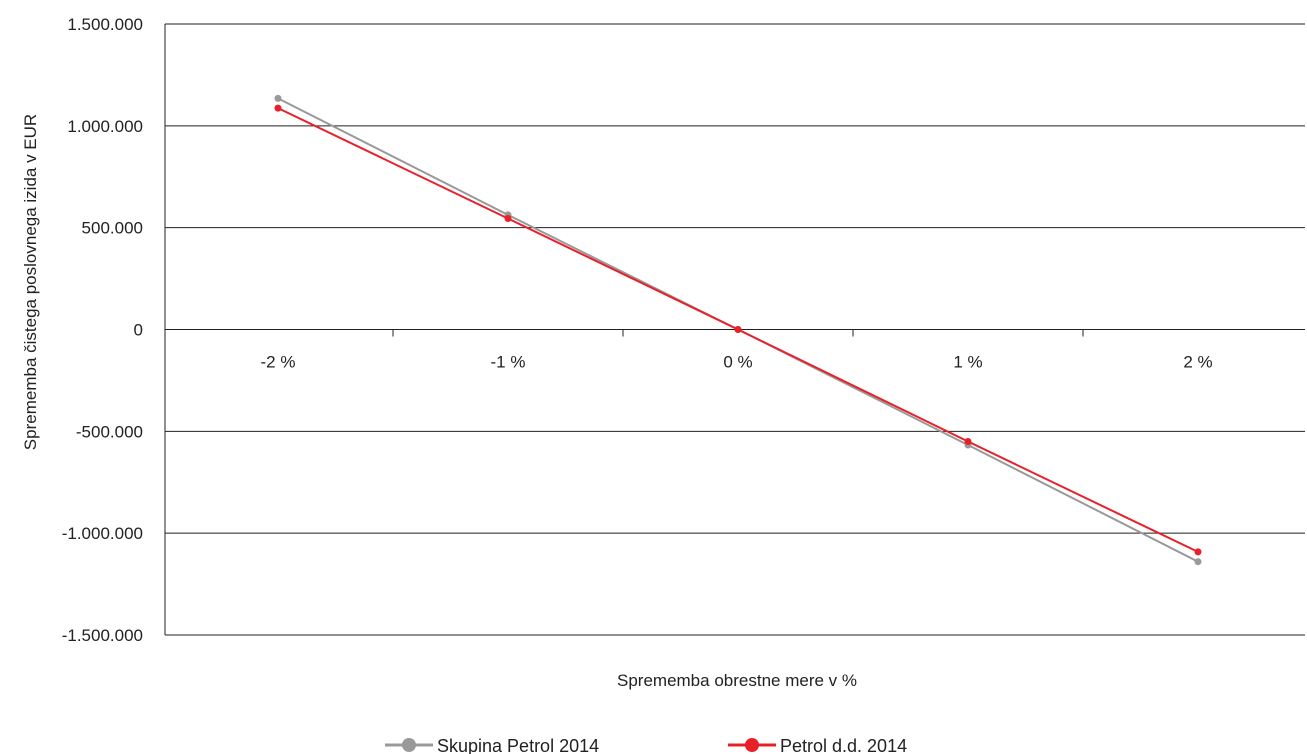 The height and width of the screenshot is (754, 1307). Describe the element at coordinates (843, 745) in the screenshot. I see `legend-label: Petrol d.d. 2014` at that location.